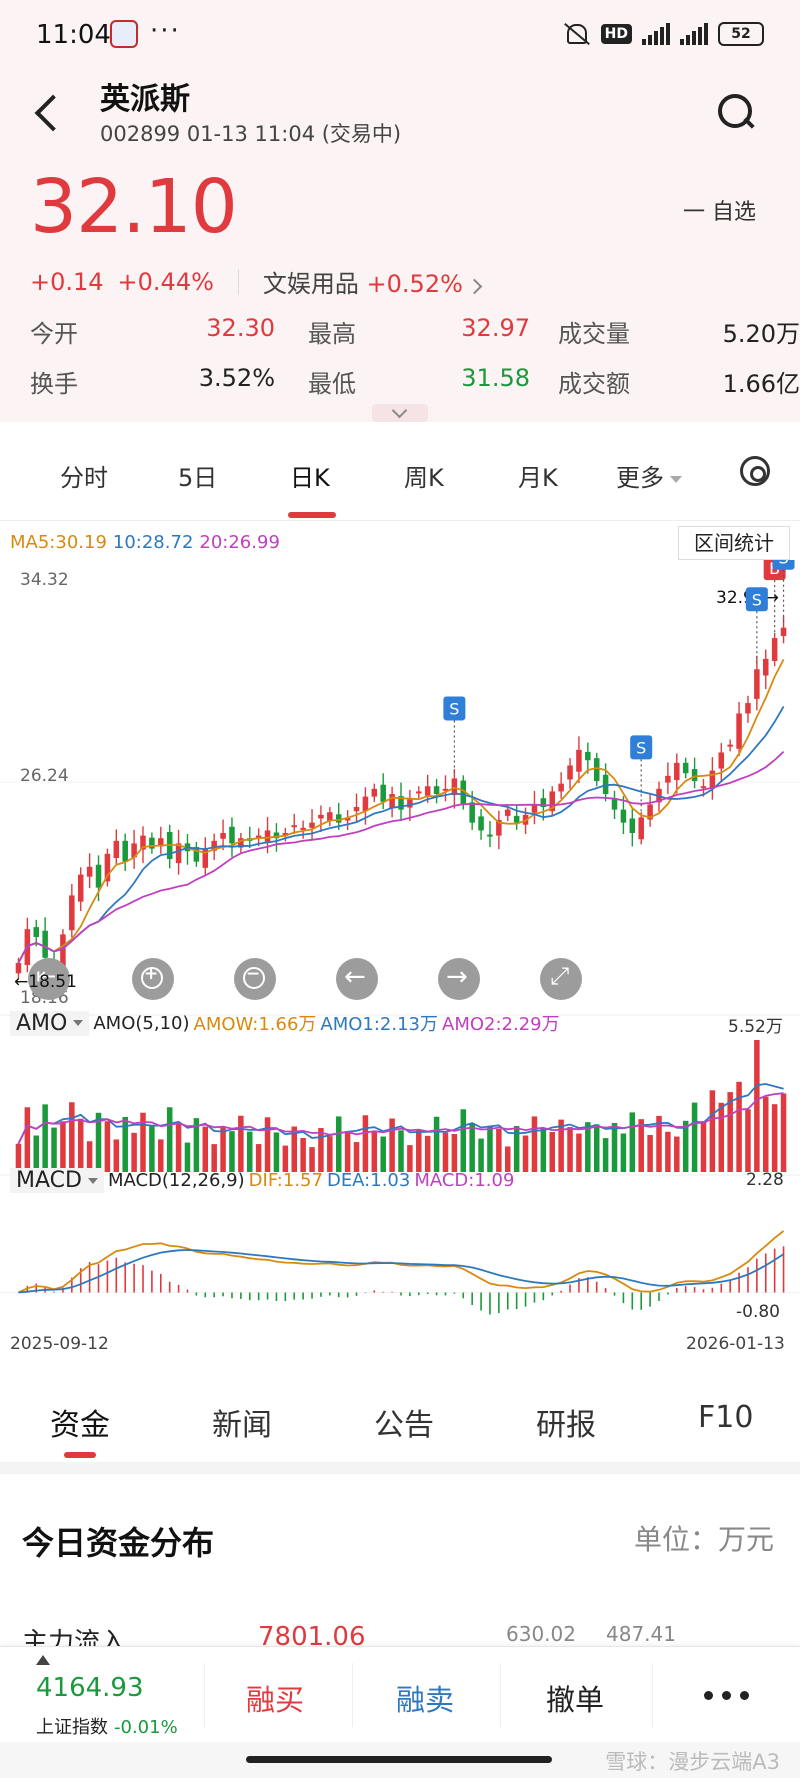 The image size is (800, 1778). I want to click on more-icon, so click(727, 1696).